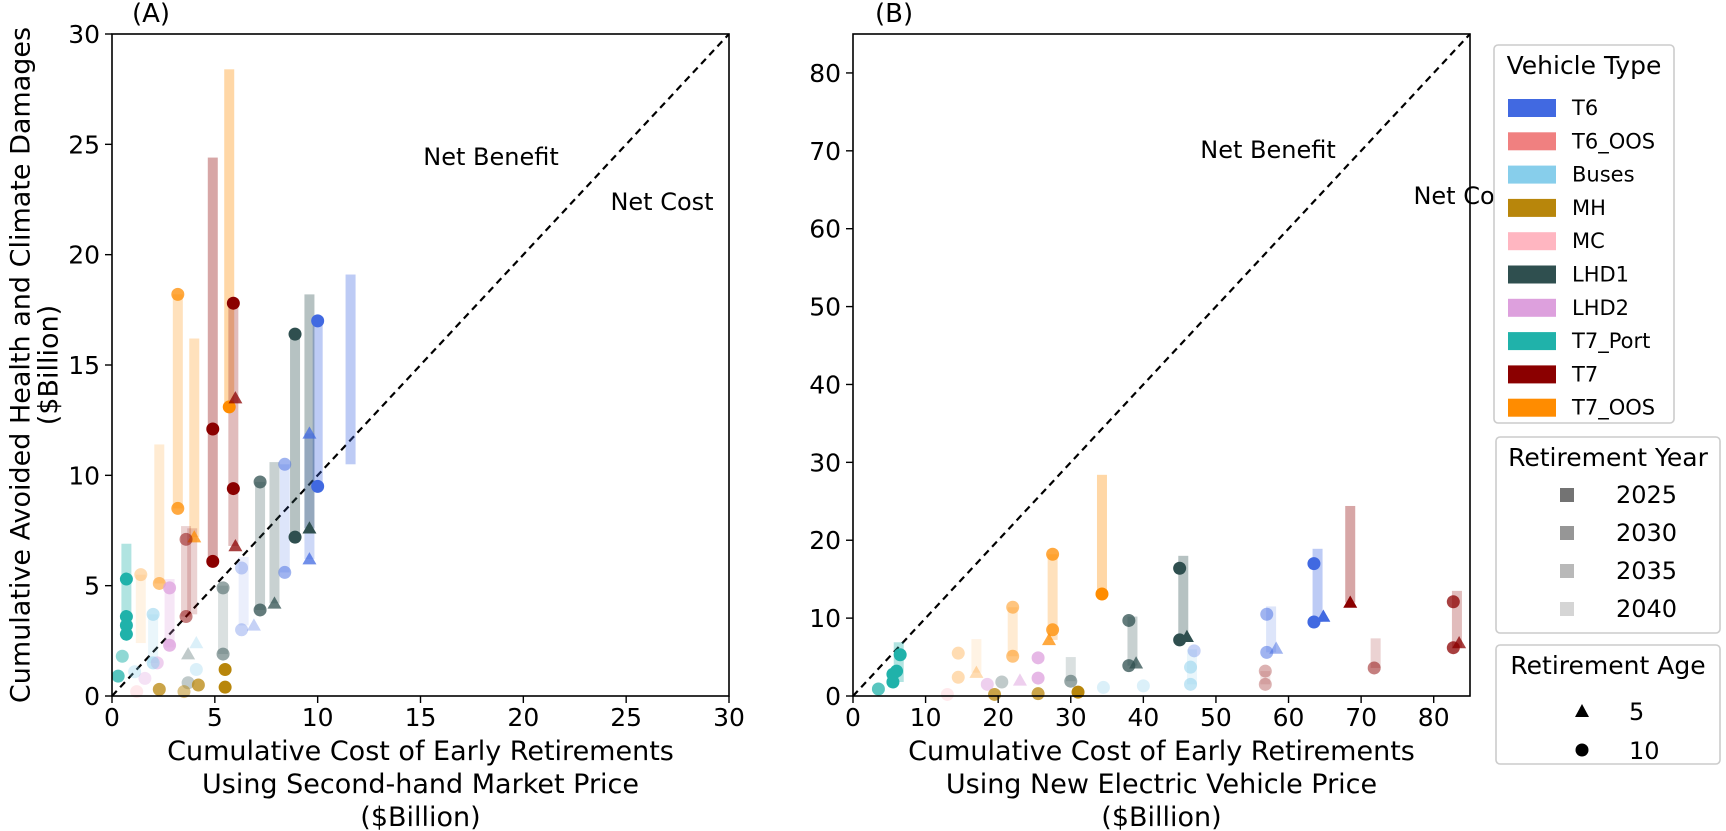 The width and height of the screenshot is (1726, 831). I want to click on triangle-marker-icon, so click(1582, 710).